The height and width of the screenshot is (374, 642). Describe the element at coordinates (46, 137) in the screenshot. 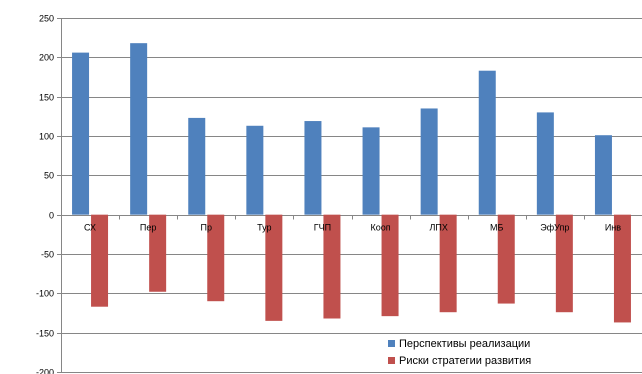

I see `y-tick-label: 100` at that location.